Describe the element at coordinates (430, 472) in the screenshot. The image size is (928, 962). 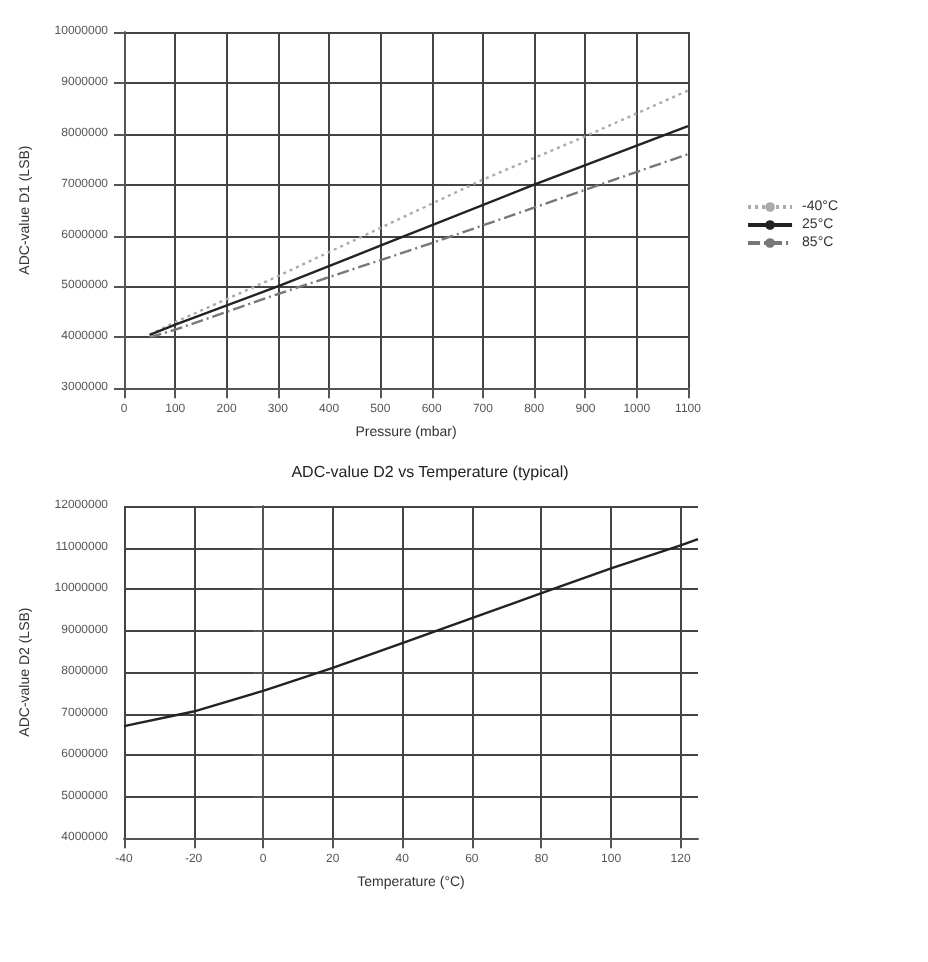
I see `chart-title: ADC-value D2 vs Temperature (typical)` at that location.